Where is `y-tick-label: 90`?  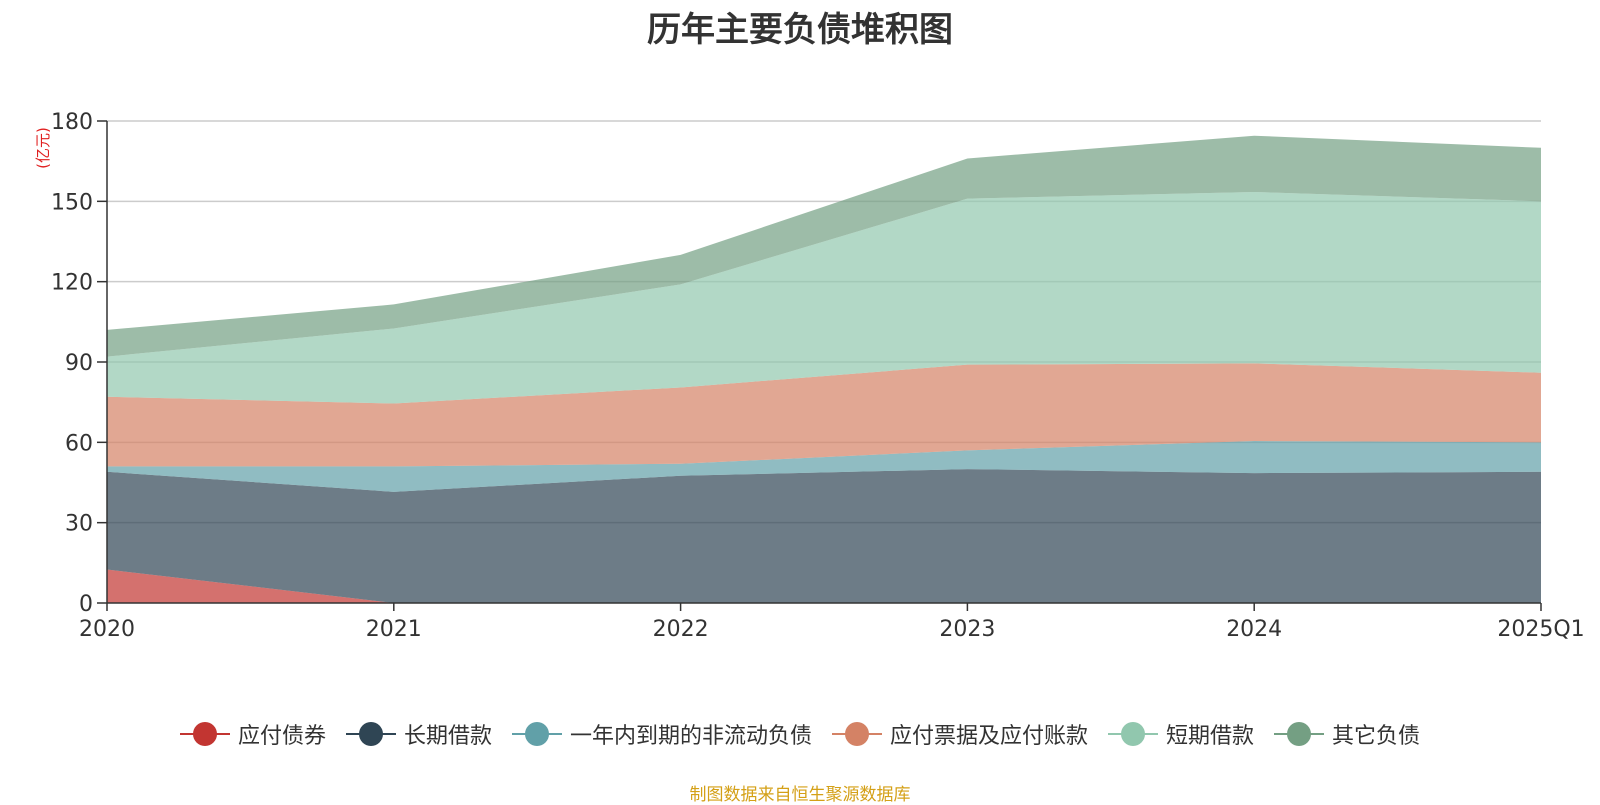 y-tick-label: 90 is located at coordinates (79, 363).